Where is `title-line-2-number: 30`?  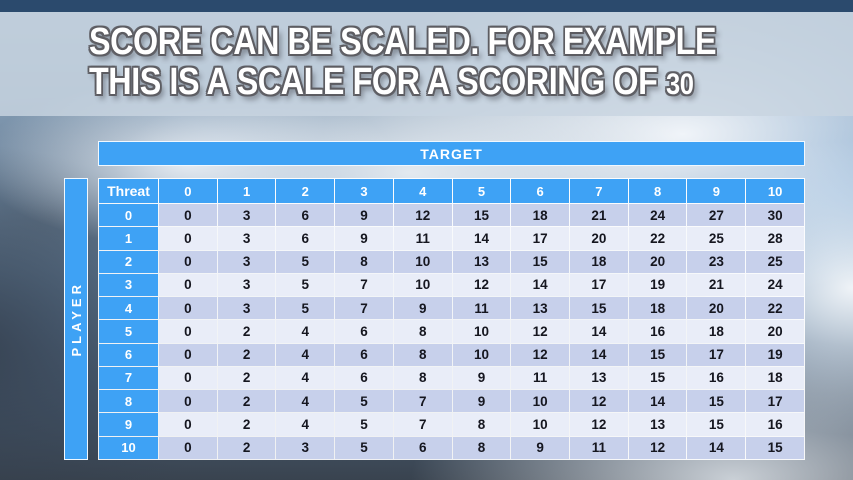
title-line-2-number: 30 is located at coordinates (679, 84).